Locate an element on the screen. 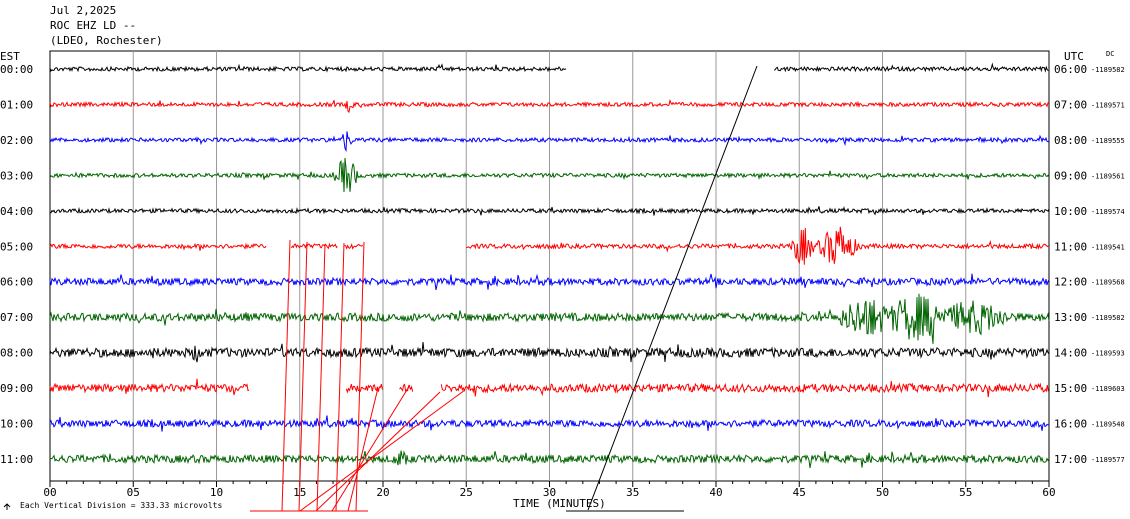 The height and width of the screenshot is (519, 1130). est-time-label: 04:00 is located at coordinates (16, 211).